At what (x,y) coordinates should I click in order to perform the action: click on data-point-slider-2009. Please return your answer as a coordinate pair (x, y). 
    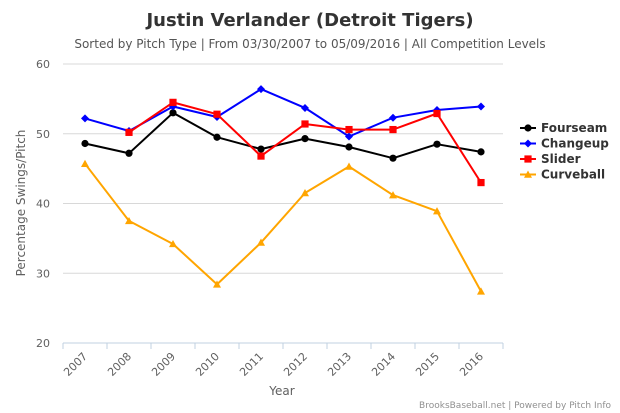
    Looking at the image, I should click on (173, 102).